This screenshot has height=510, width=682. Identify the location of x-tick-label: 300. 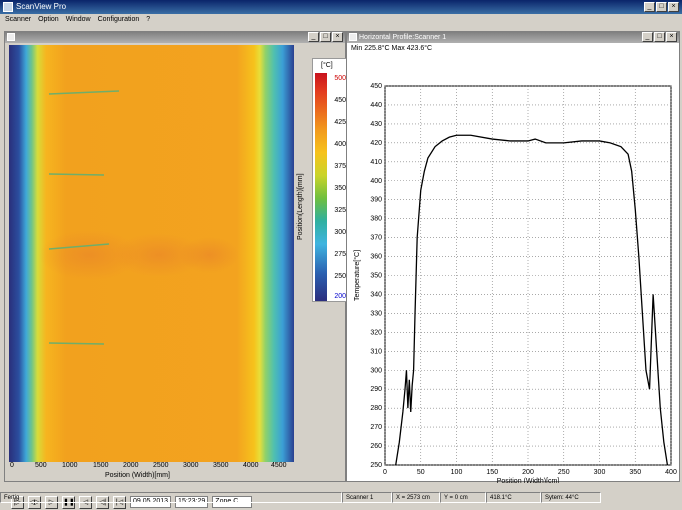
(600, 472).